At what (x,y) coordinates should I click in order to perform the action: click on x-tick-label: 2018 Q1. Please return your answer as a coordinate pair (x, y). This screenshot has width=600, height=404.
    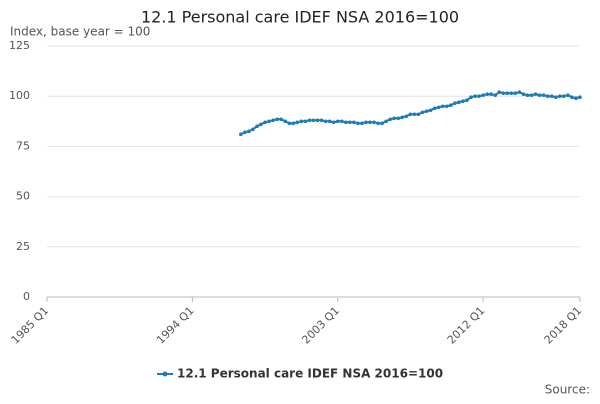
    Looking at the image, I should click on (563, 325).